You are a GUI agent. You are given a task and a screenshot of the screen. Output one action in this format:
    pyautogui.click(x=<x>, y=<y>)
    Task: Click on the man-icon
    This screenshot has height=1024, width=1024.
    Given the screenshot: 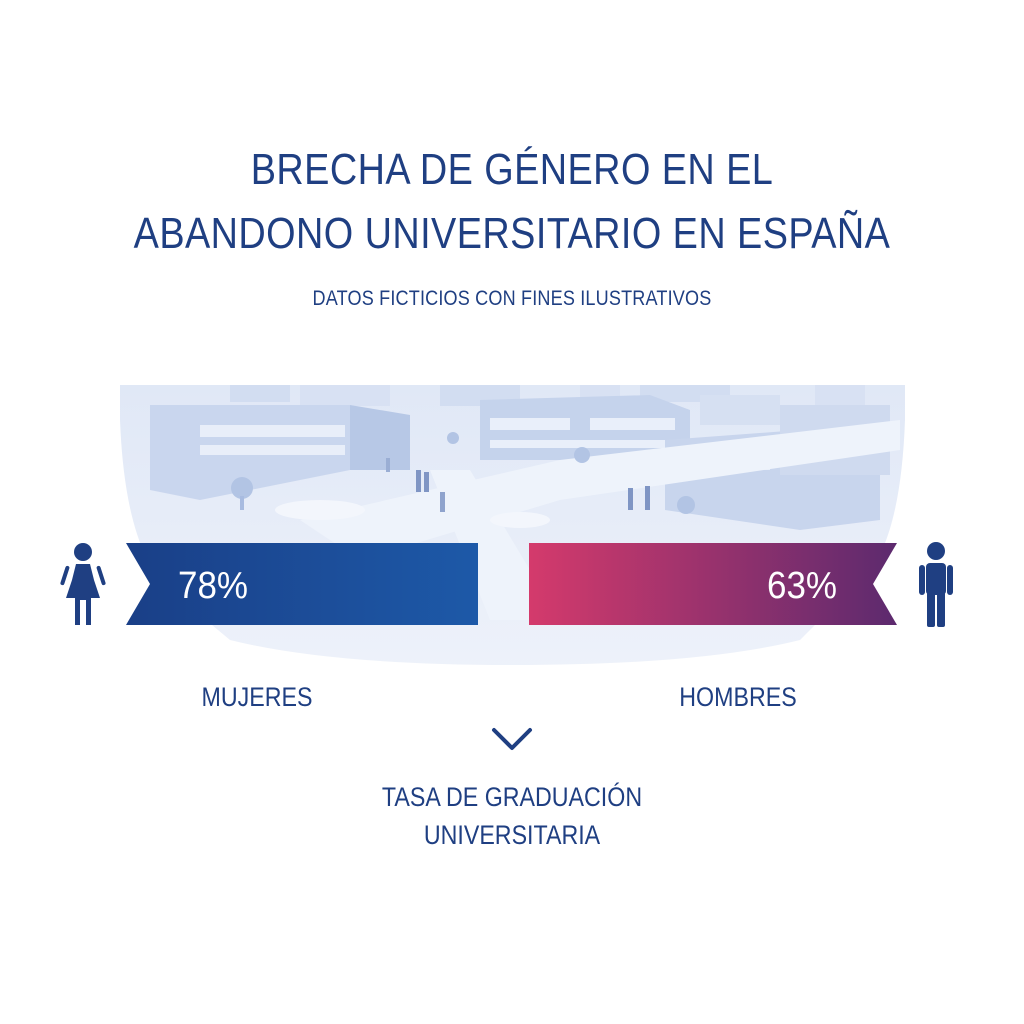 What is the action you would take?
    pyautogui.click(x=936, y=584)
    